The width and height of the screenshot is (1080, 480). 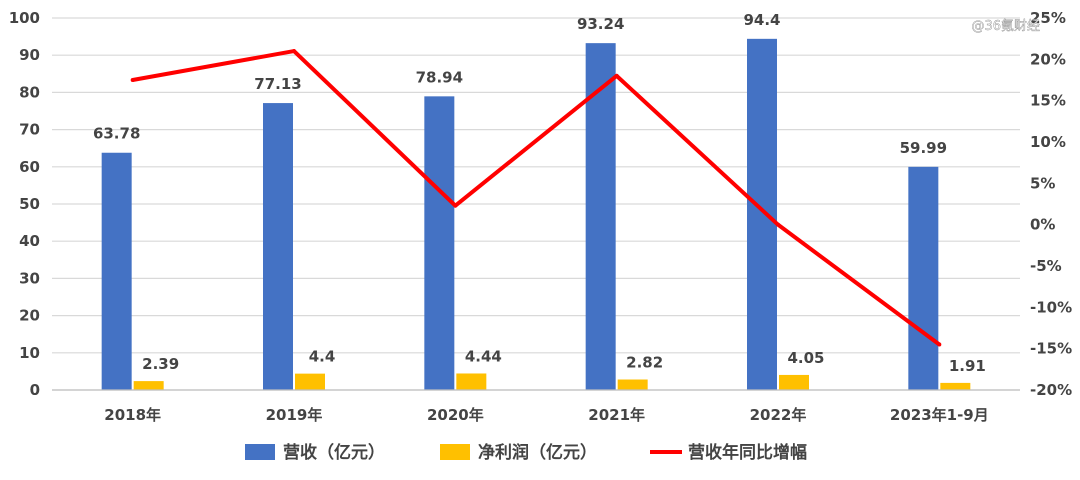 What do you see at coordinates (967, 366) in the screenshot?
I see `profit-data-label: 1.91` at bounding box center [967, 366].